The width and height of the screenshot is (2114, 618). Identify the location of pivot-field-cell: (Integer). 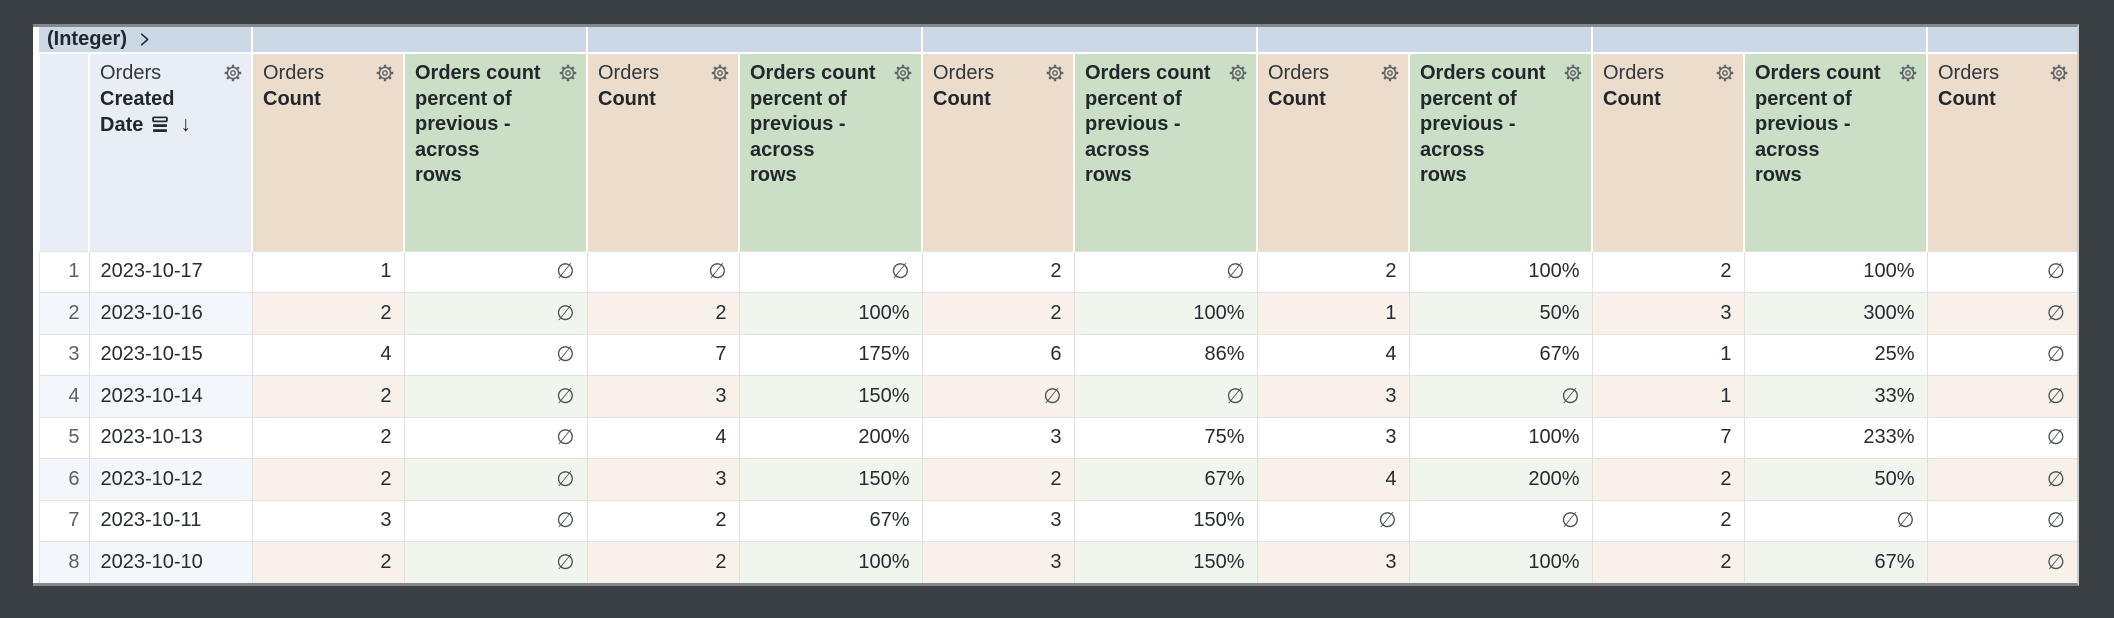
(145, 40).